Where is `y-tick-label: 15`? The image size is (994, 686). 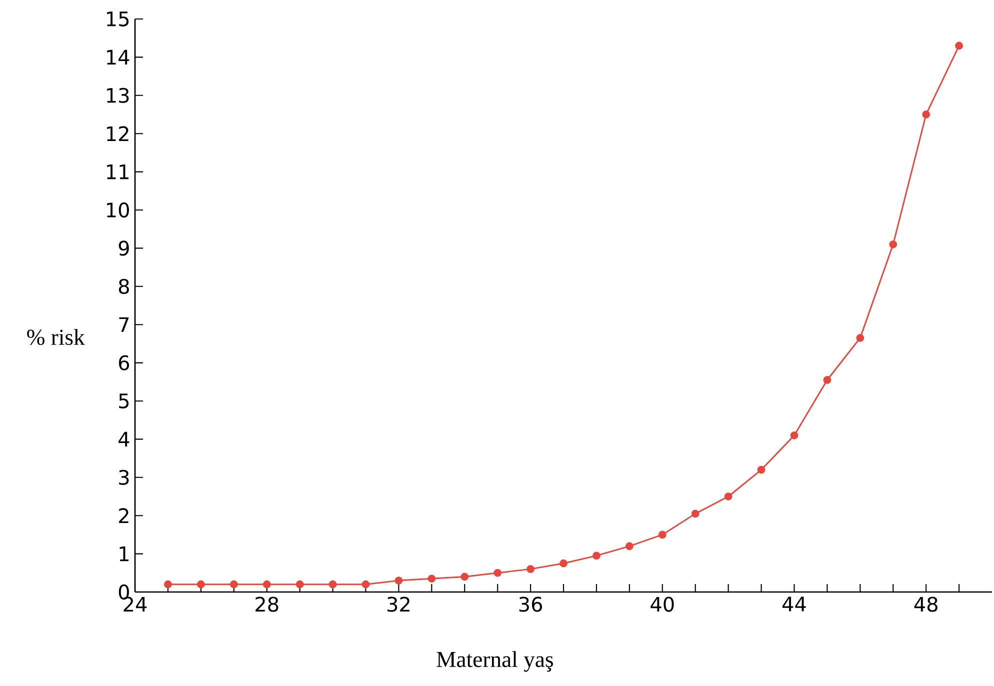 y-tick-label: 15 is located at coordinates (118, 19).